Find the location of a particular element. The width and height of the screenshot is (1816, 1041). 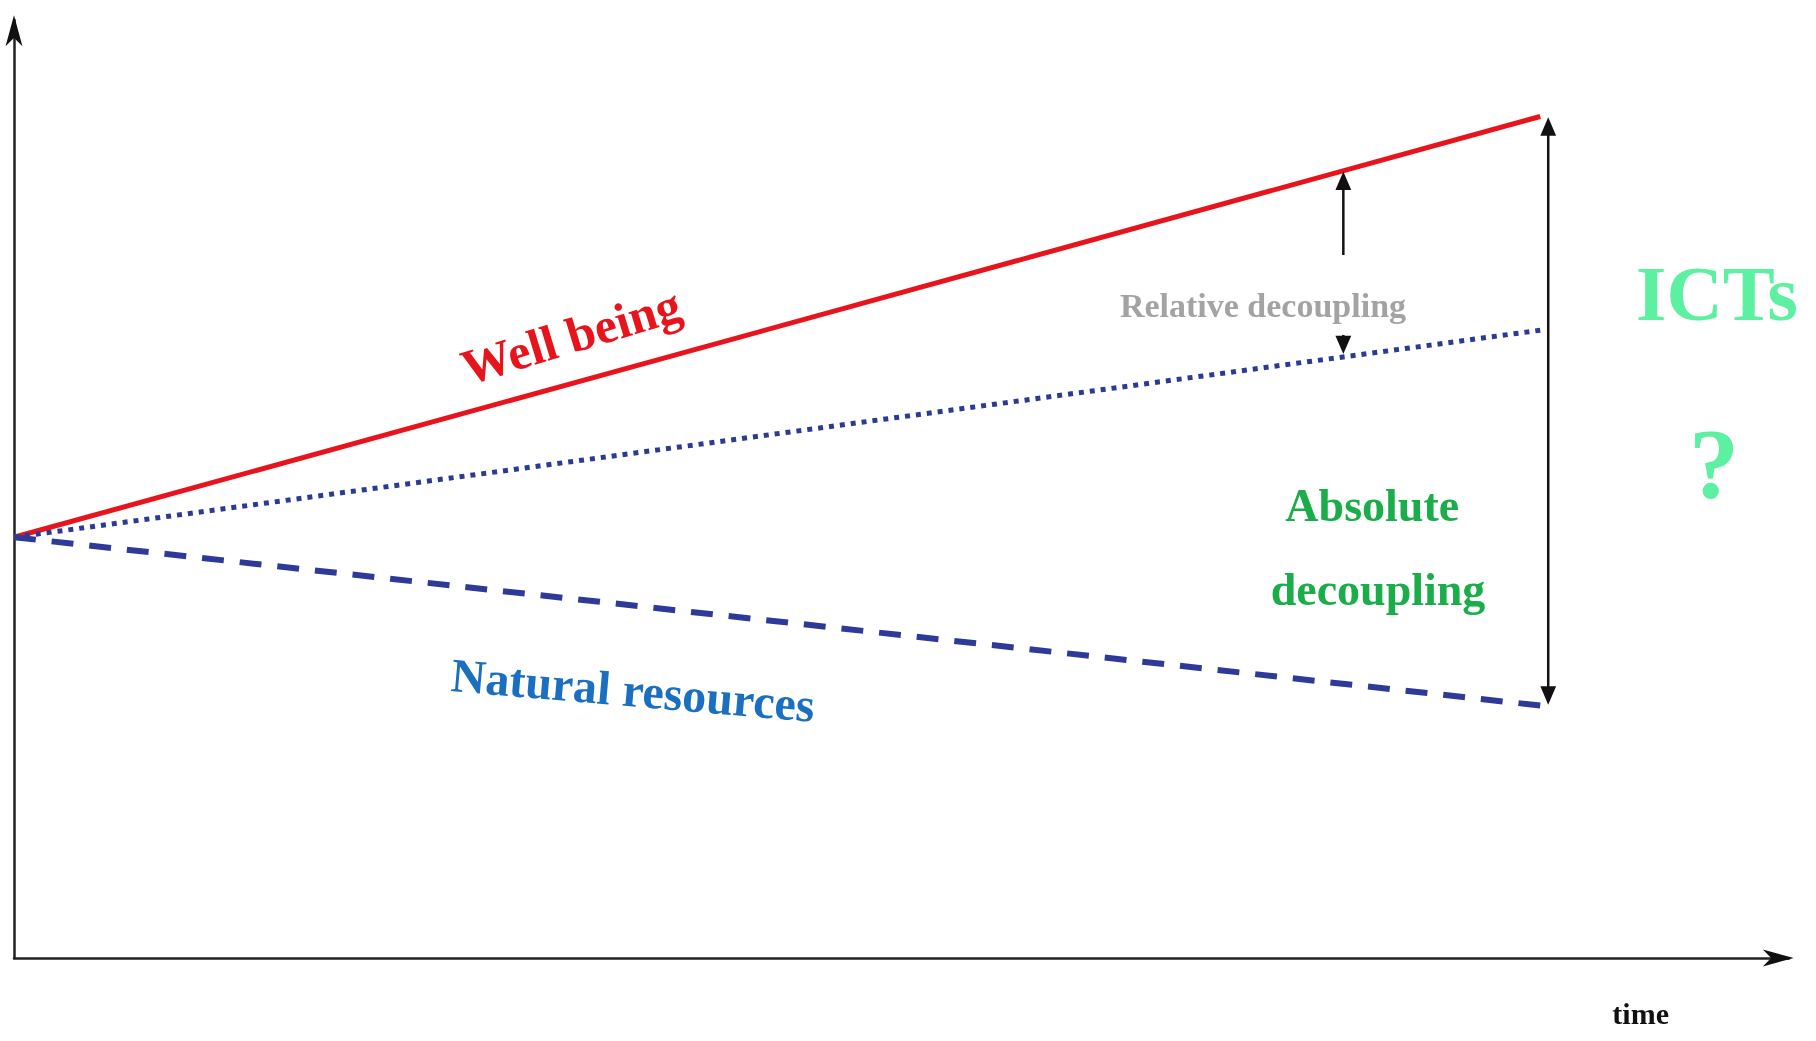

annotation: Relative decoupling is located at coordinates (1263, 305).